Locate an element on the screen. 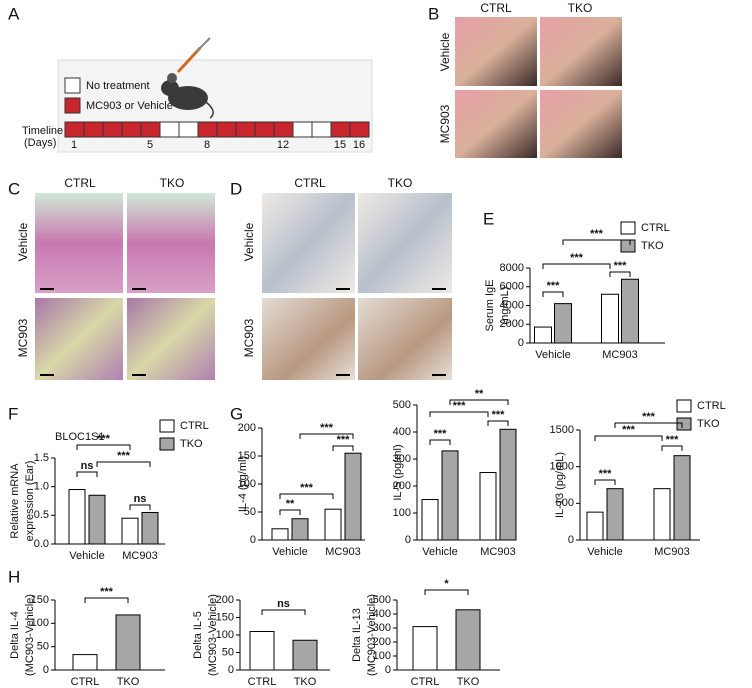 The image size is (752, 688). y-tick-label: 50 is located at coordinates (228, 652).